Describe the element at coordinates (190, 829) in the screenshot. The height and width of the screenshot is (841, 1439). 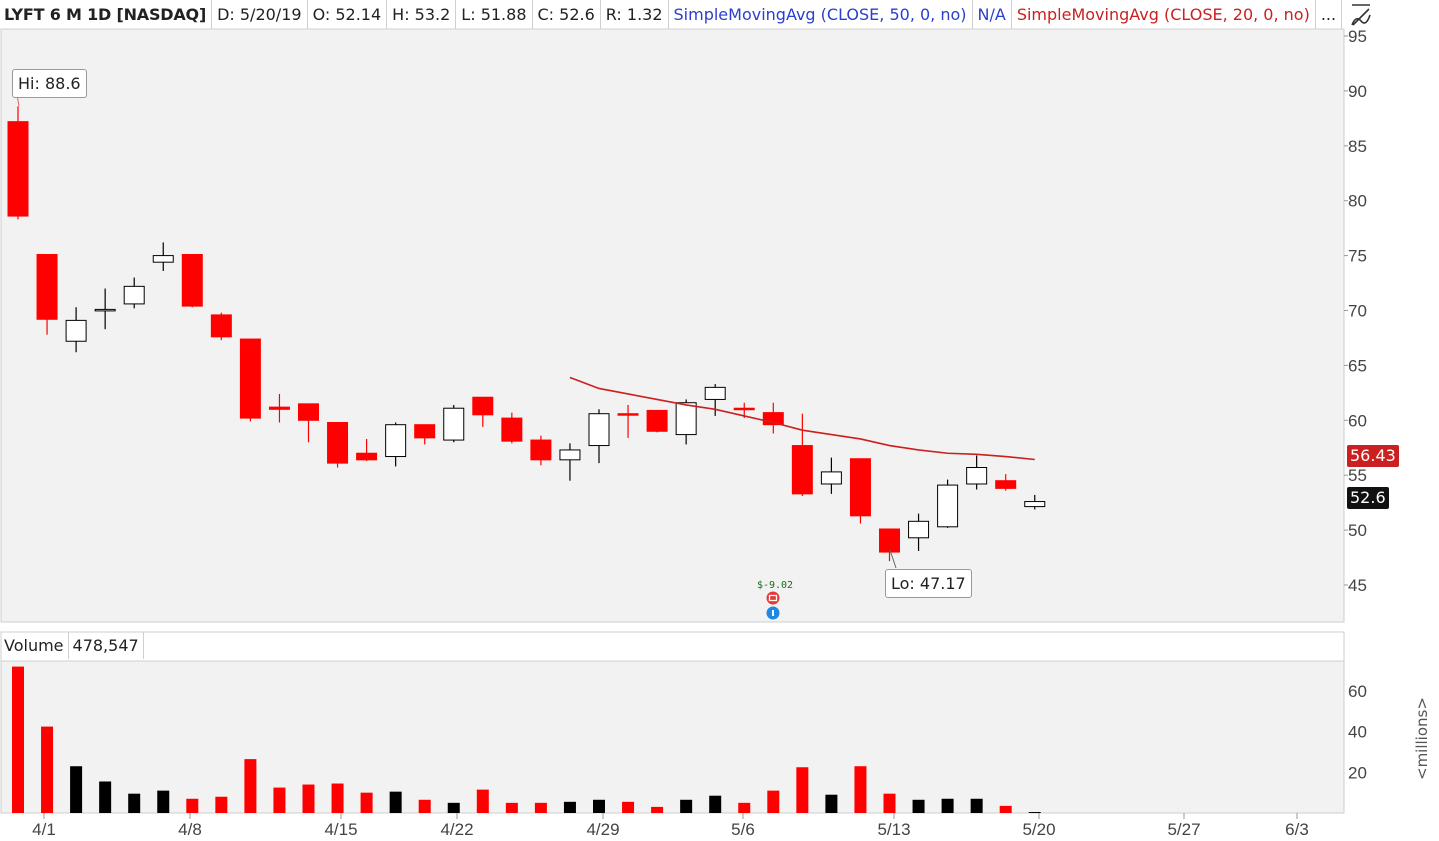
I see `date-tick-label: 4/8` at that location.